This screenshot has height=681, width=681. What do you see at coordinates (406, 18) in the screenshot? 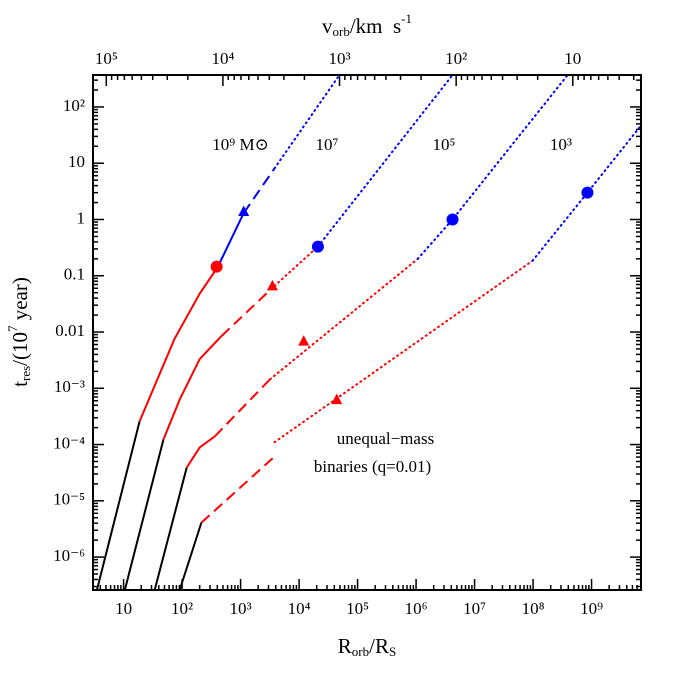
I see `x2-label-part: -1` at bounding box center [406, 18].